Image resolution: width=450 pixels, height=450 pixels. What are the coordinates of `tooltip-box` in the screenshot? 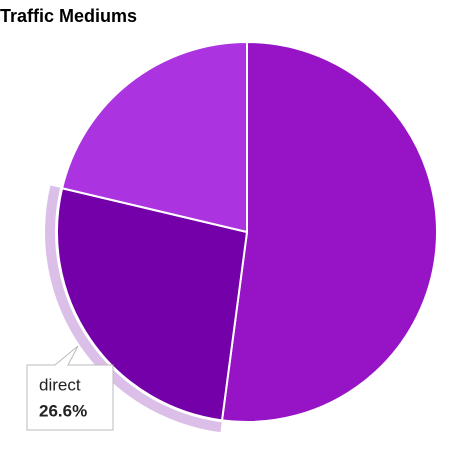 It's located at (70, 388).